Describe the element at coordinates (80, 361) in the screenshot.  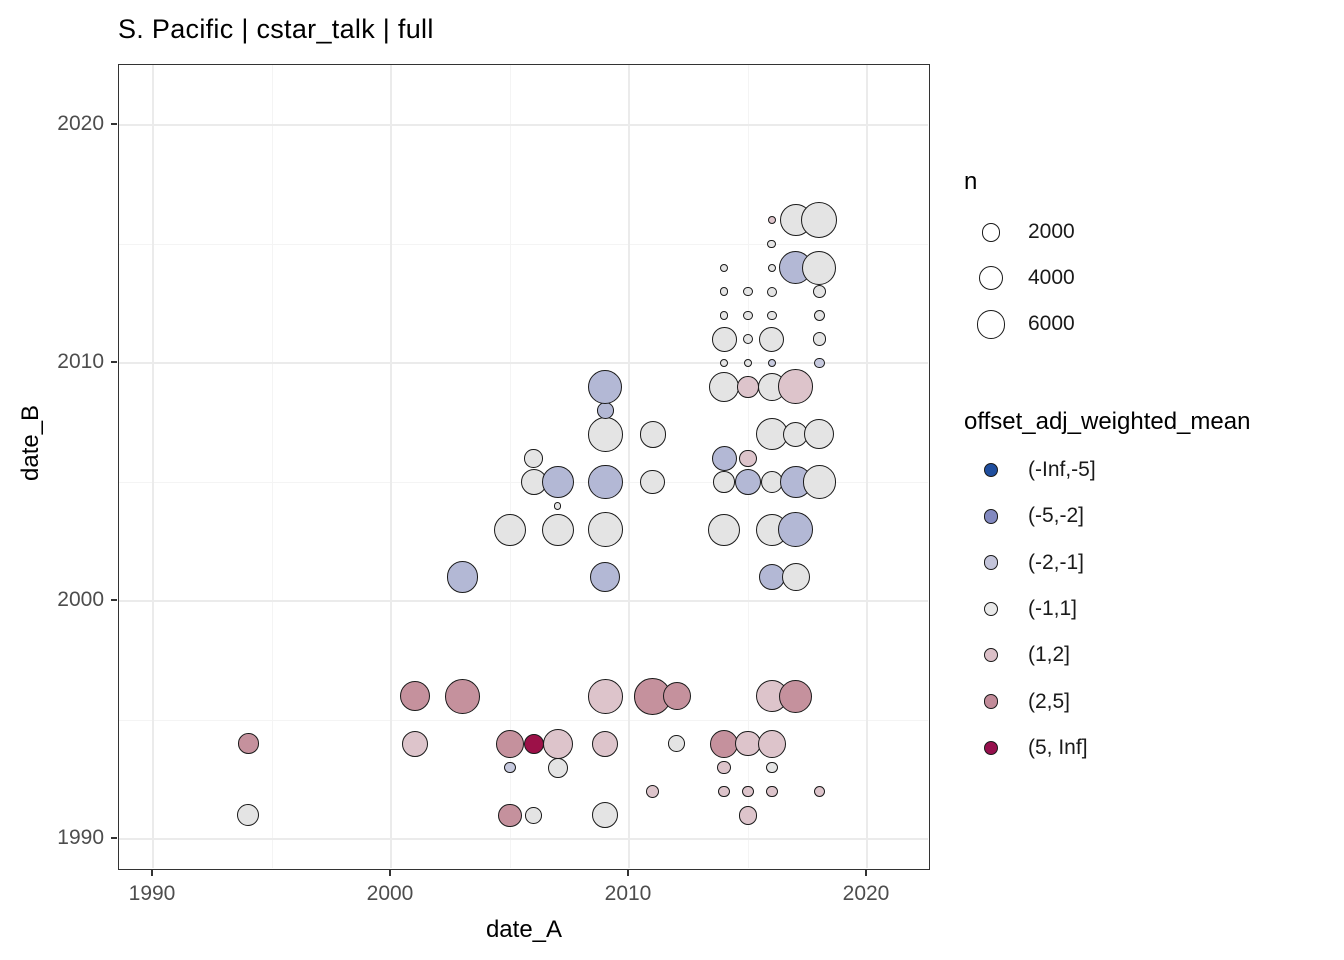
I see `y-tick-label: 2010` at that location.